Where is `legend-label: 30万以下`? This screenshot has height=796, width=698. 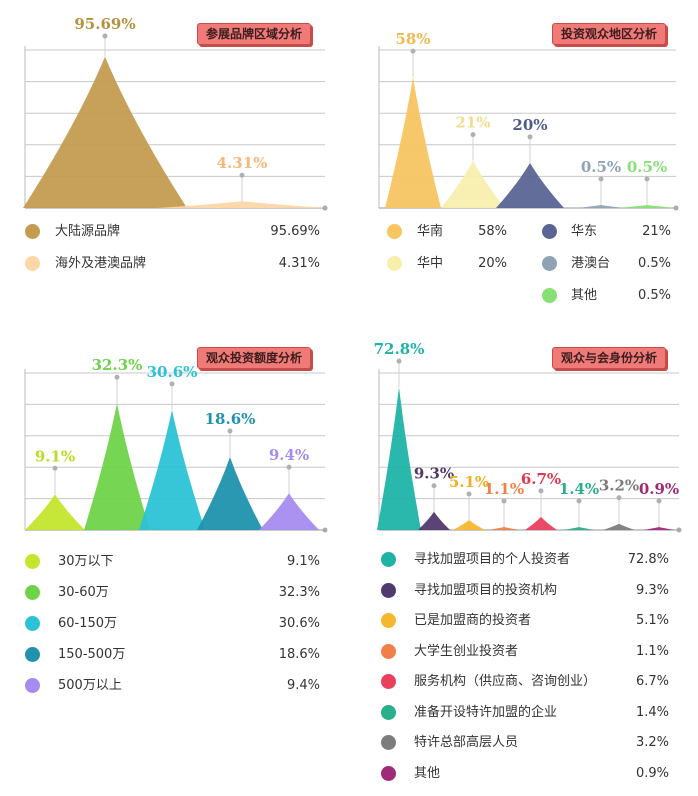 legend-label: 30万以下 is located at coordinates (86, 561).